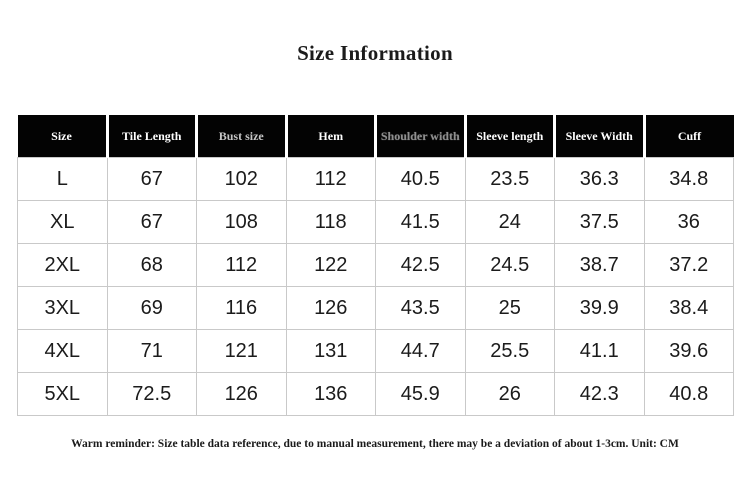  I want to click on table-row-l: L 67 102 112 40.5 23.5 36.3 34.8, so click(375, 179).